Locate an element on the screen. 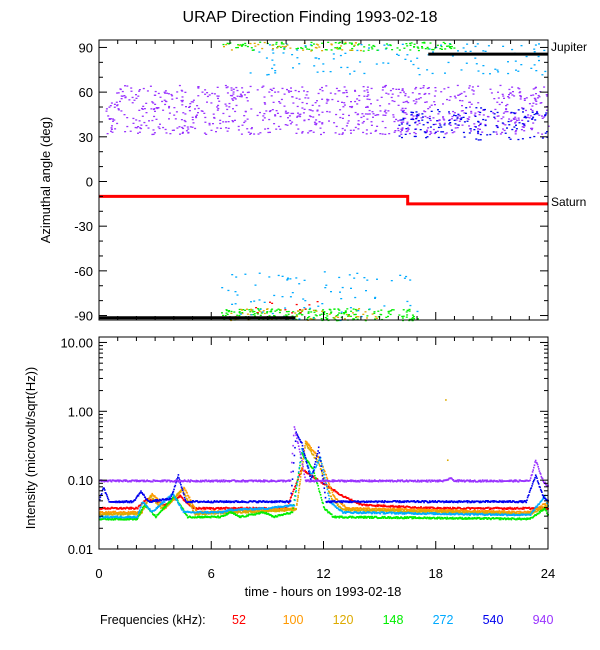 The height and width of the screenshot is (650, 600). y-tick-label: -90 is located at coordinates (83, 316).